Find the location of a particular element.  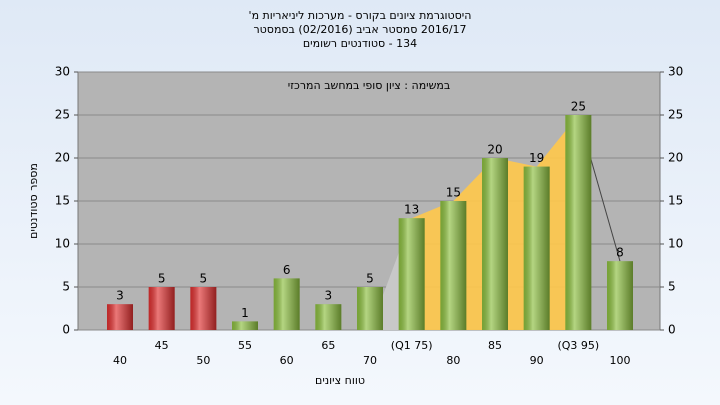

data-label: 13 is located at coordinates (411, 210).